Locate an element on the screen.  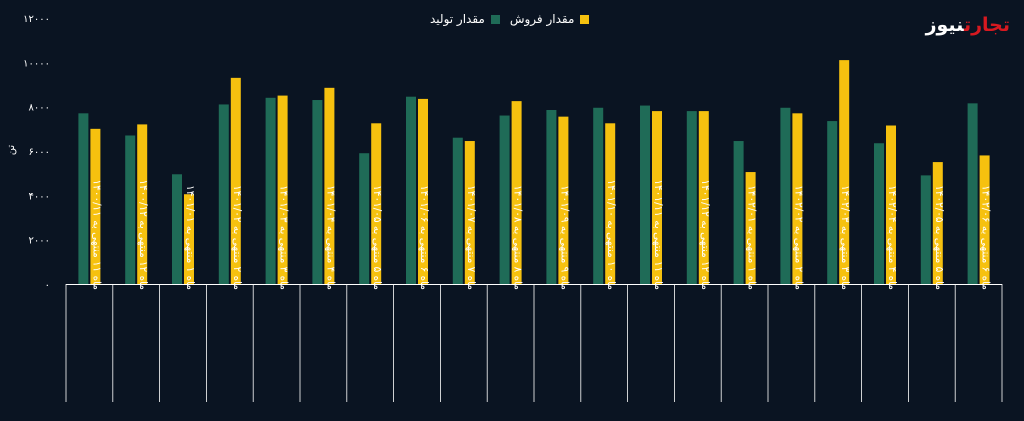
brand-logo: تجارتنیوز is located at coordinates (968, 25).